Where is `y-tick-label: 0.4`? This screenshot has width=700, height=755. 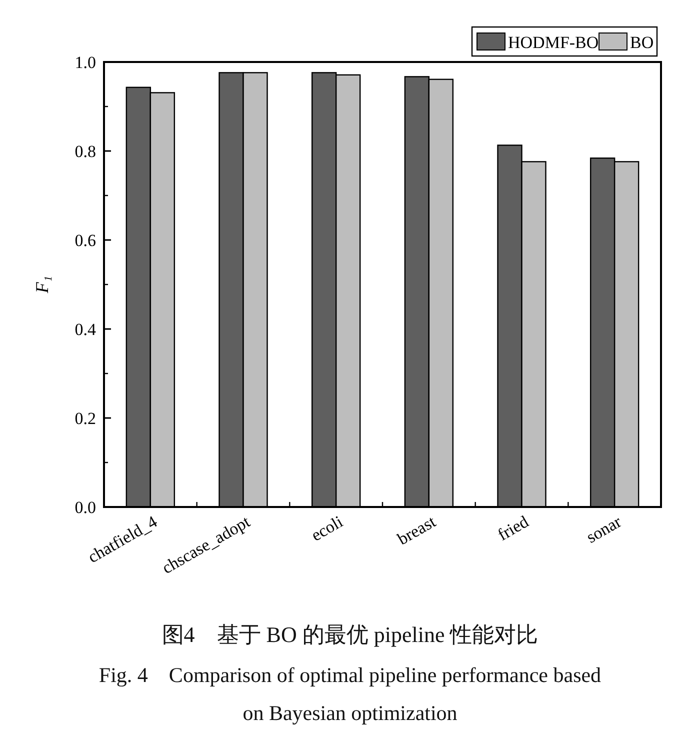 y-tick-label: 0.4 is located at coordinates (85, 329).